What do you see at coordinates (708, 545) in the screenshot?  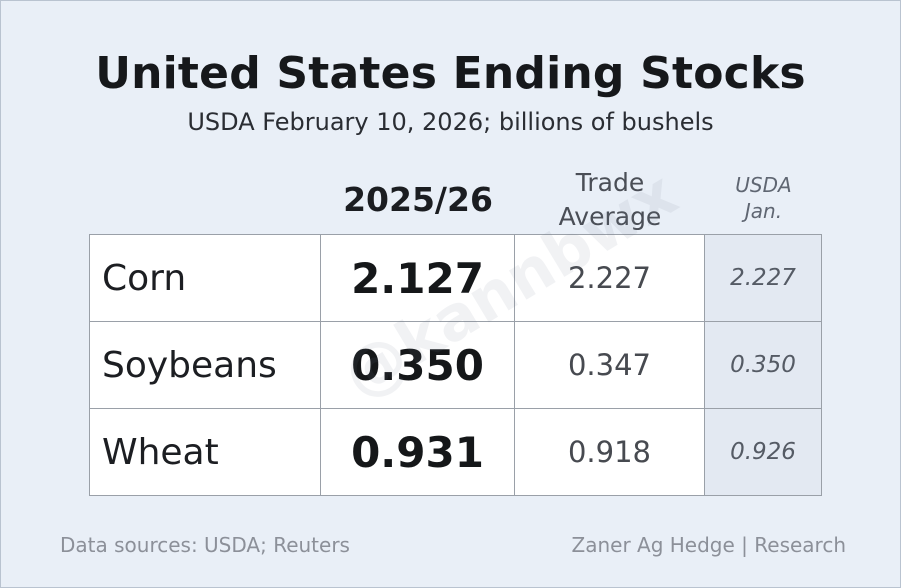 I see `footer-credit: Zaner Ag Hedge | Research` at bounding box center [708, 545].